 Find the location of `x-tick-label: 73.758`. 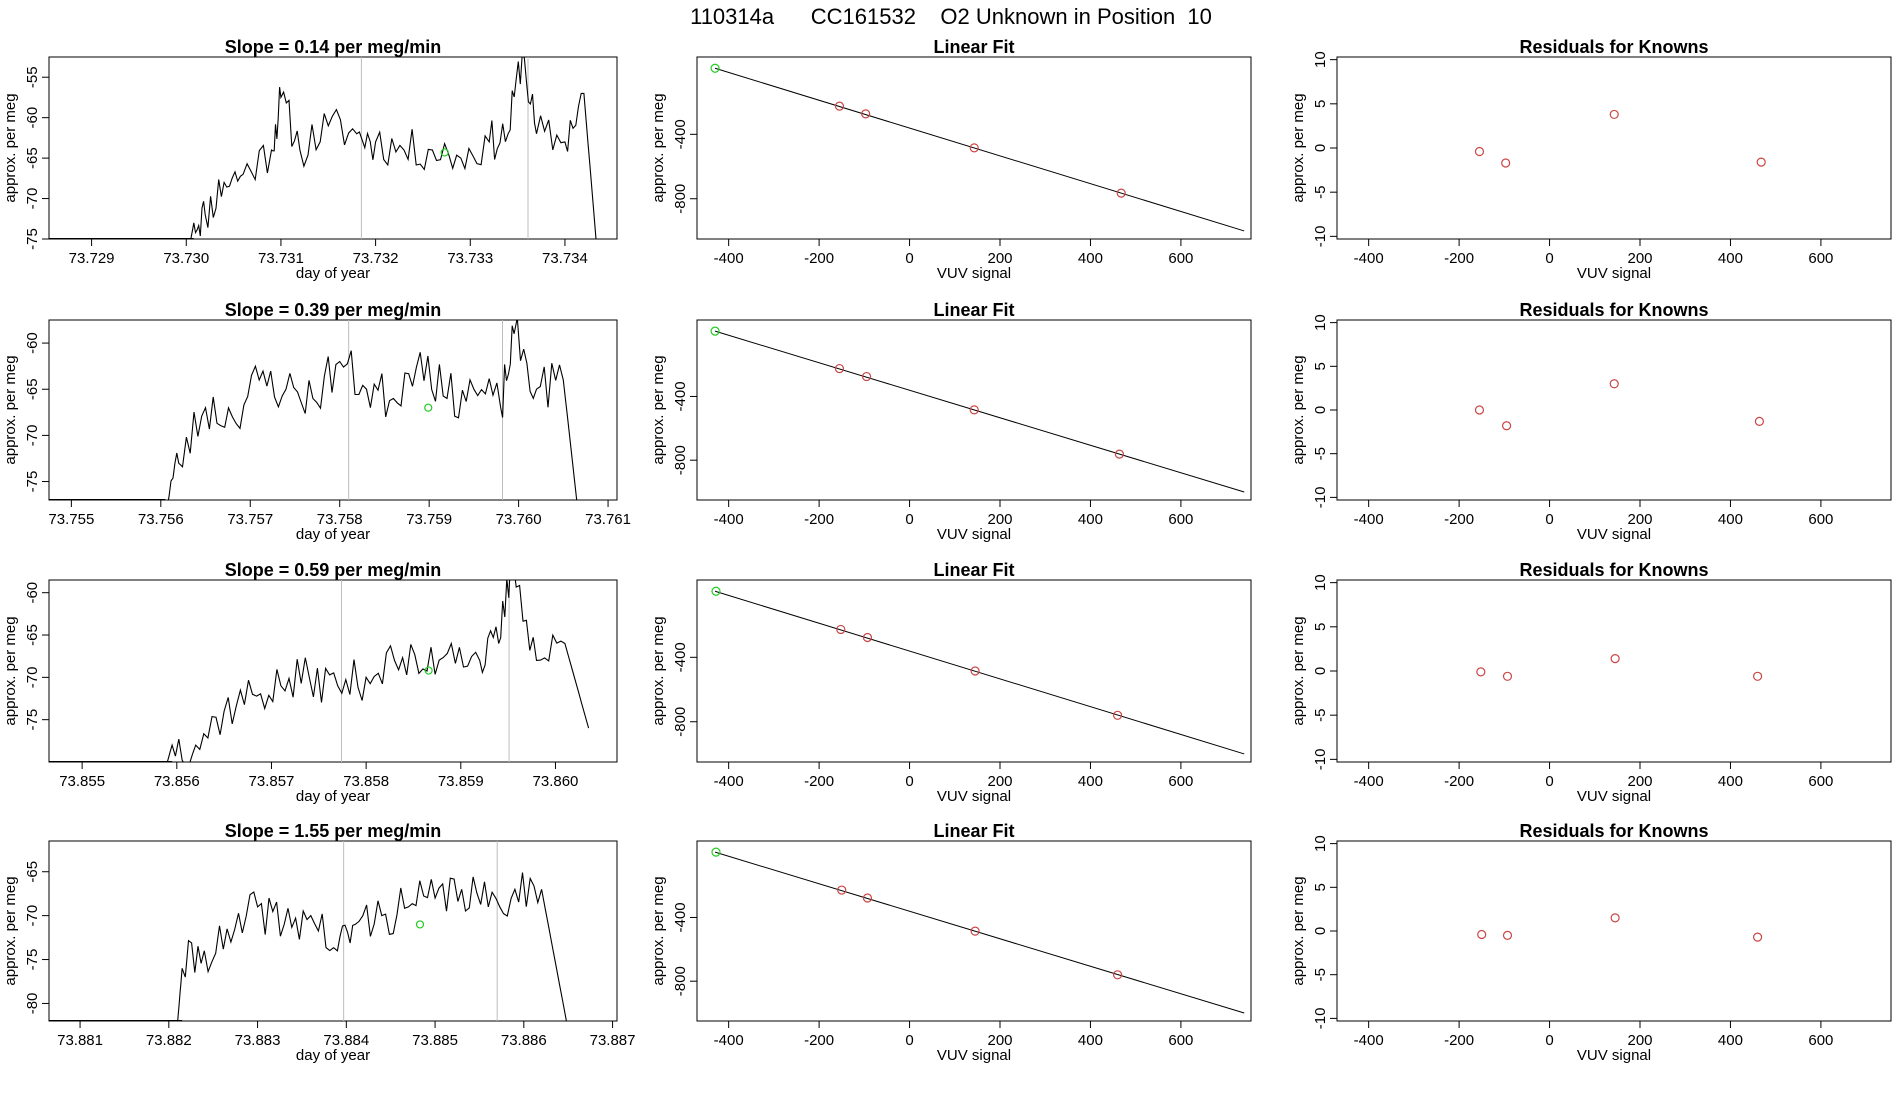

x-tick-label: 73.758 is located at coordinates (340, 519).